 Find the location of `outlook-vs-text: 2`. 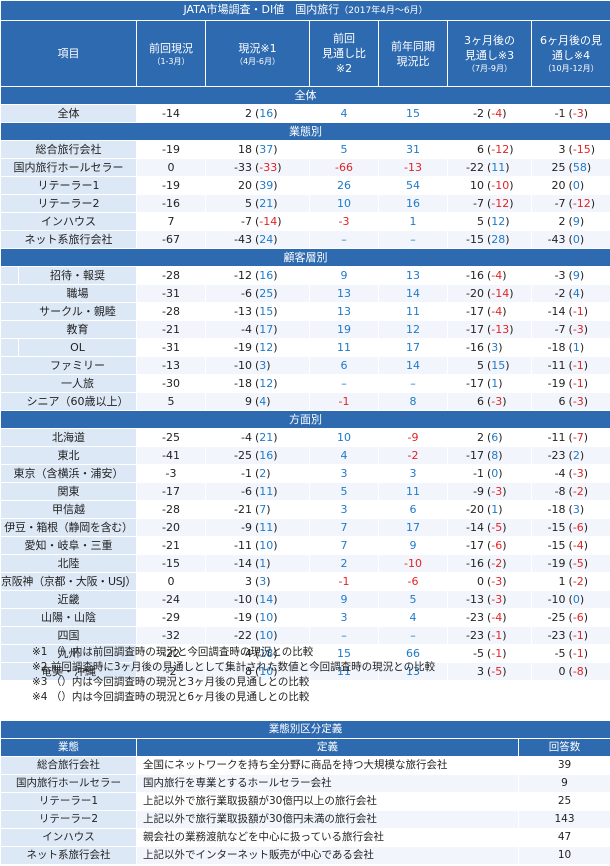

outlook-vs-text: 2 is located at coordinates (344, 563).